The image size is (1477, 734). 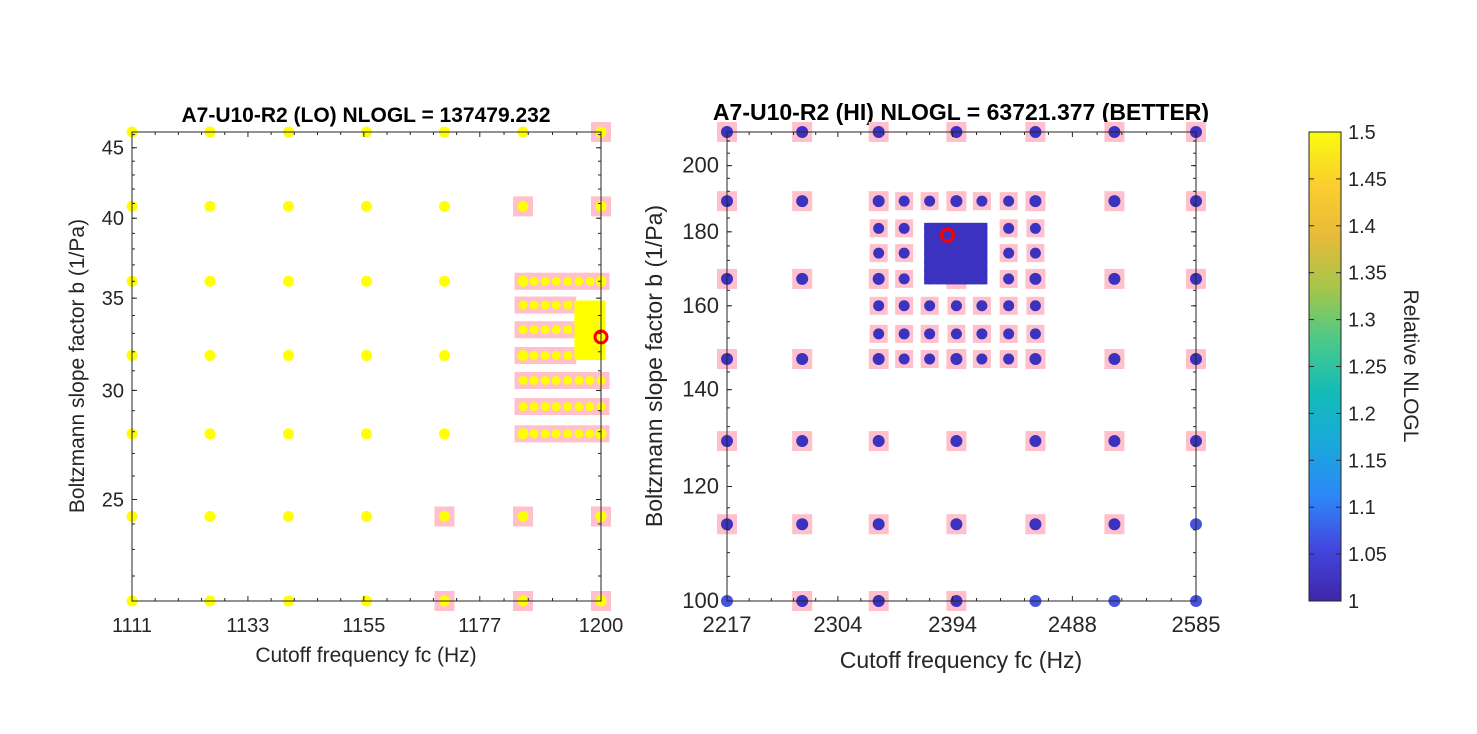 I want to click on best-fit-marker, so click(x=947, y=235).